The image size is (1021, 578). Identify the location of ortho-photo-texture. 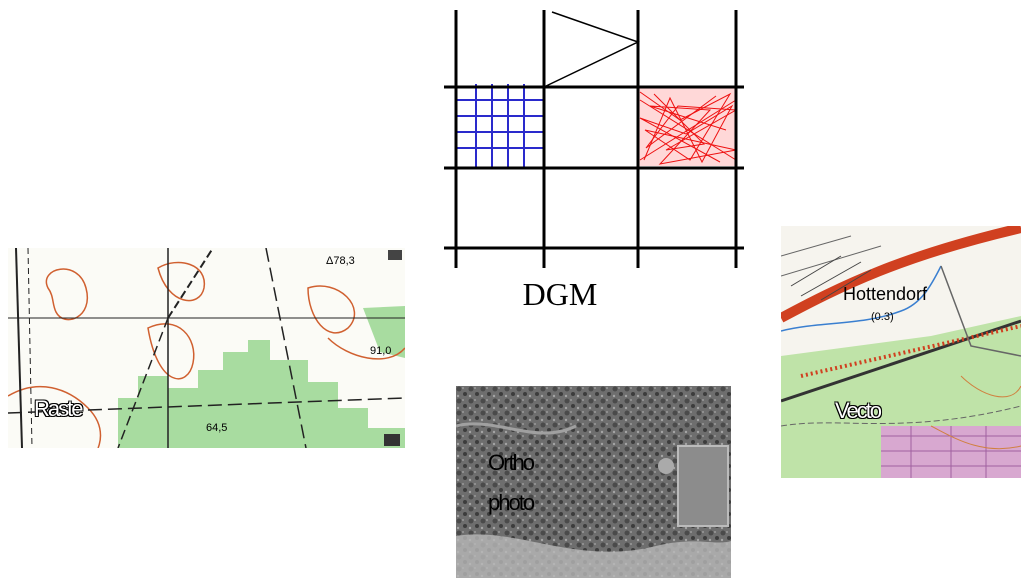
(593, 482).